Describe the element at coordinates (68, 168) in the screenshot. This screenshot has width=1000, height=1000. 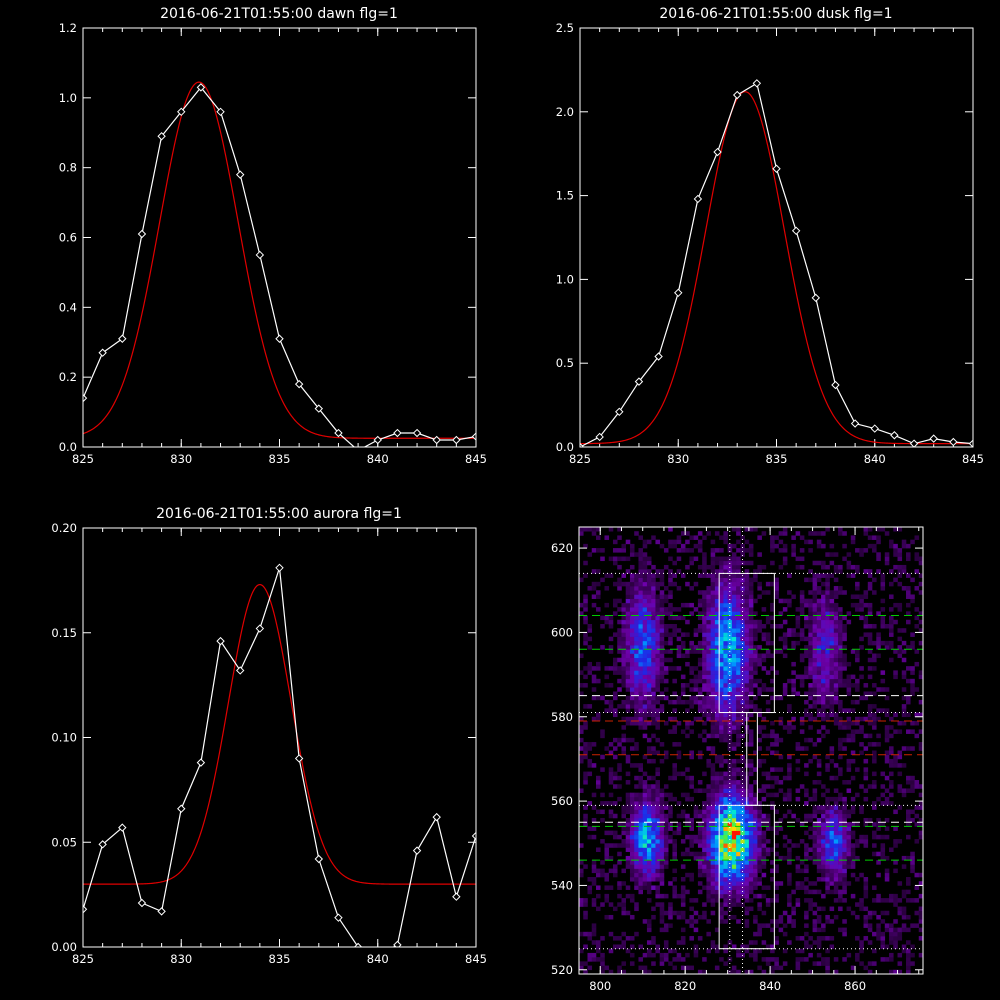
I see `dawn-ytick-label: 0.8` at that location.